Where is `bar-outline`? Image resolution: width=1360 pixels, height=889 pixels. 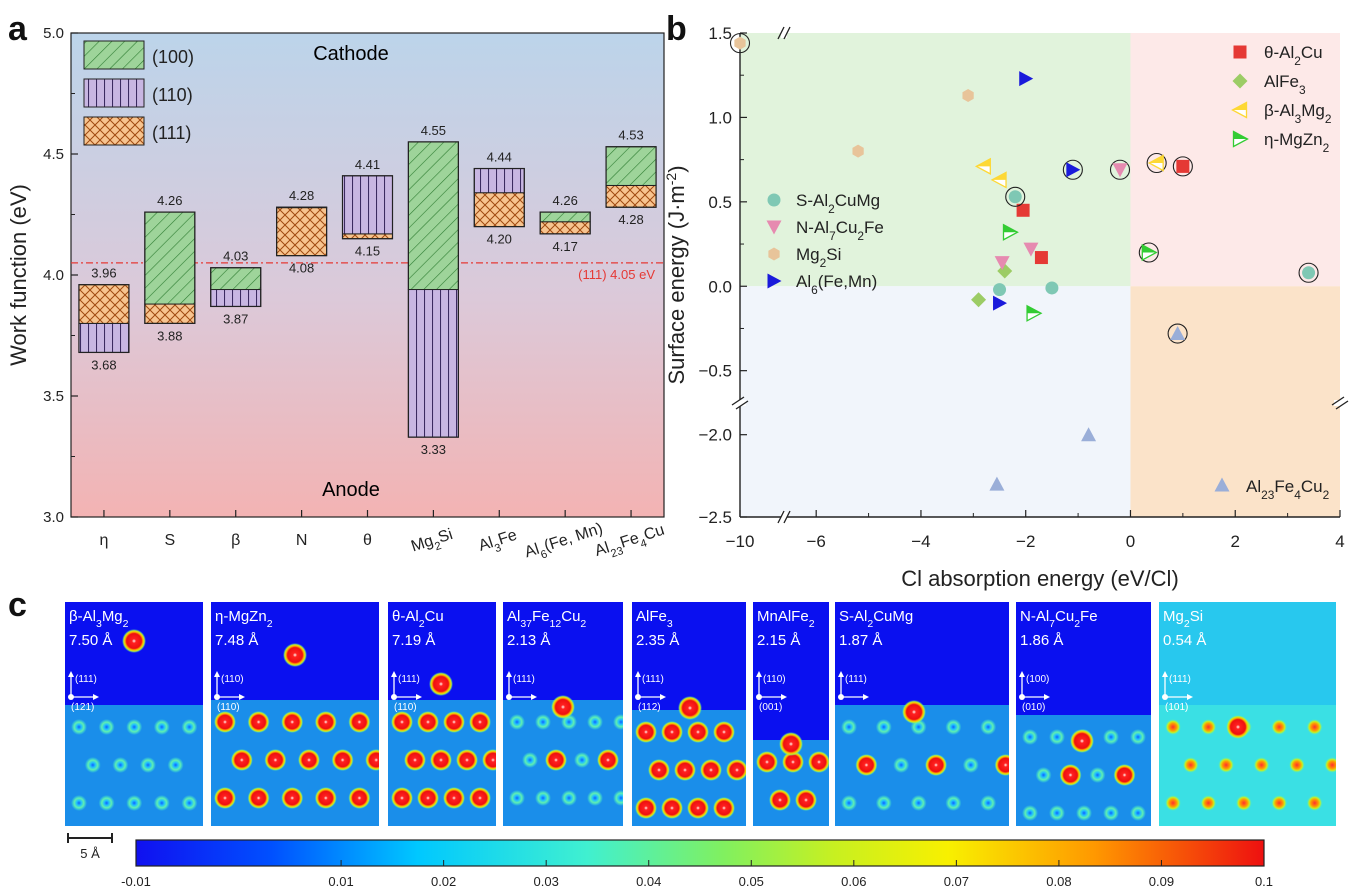 bar-outline is located at coordinates (499, 197).